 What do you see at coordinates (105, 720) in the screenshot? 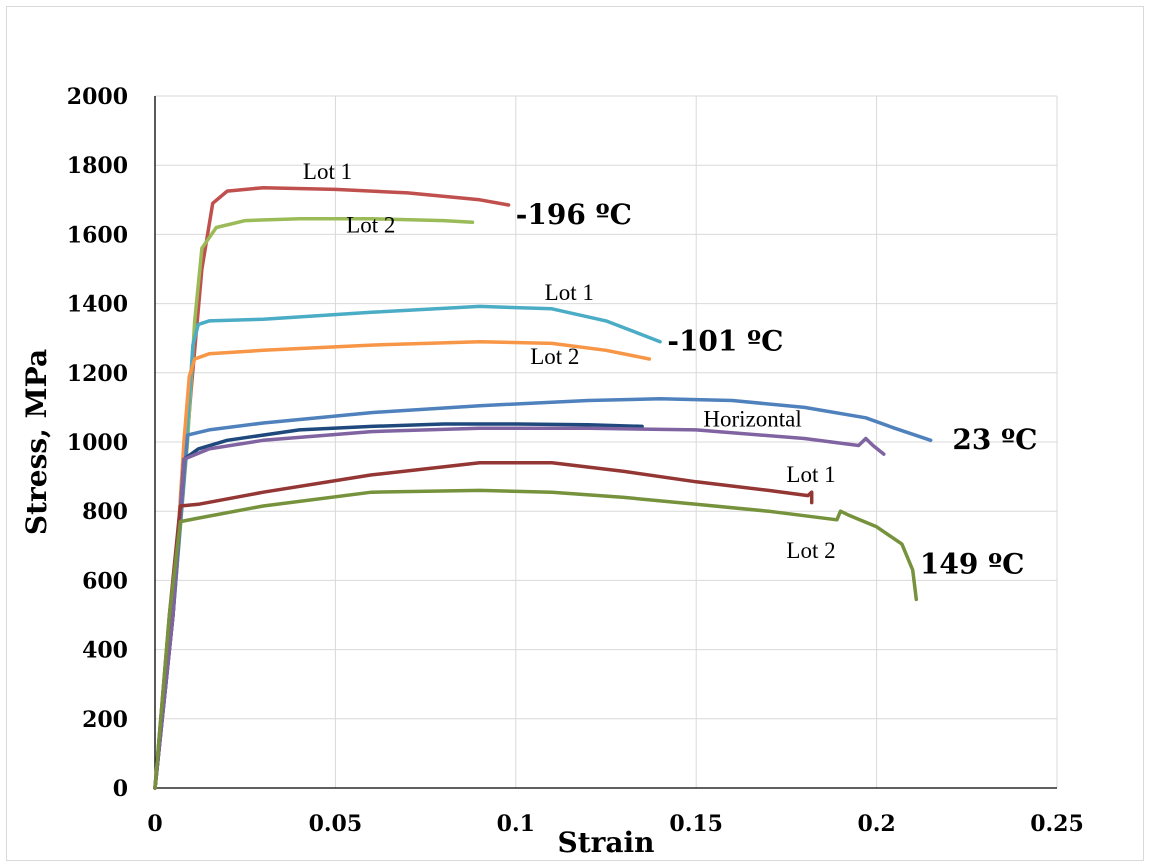
I see `y-tick-label: 200` at bounding box center [105, 720].